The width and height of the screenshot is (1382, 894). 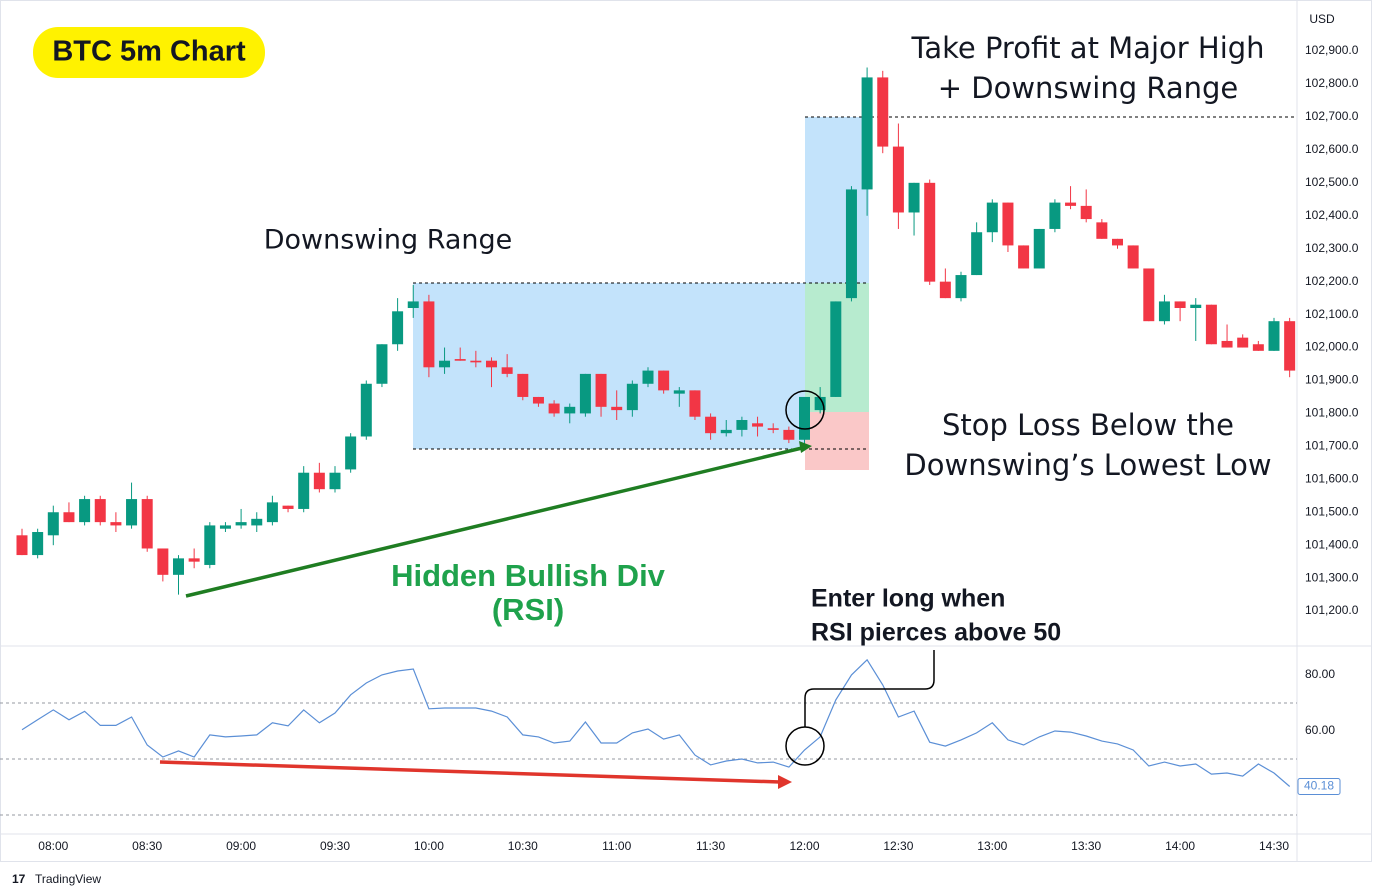 What do you see at coordinates (837, 441) in the screenshot?
I see `loss-zone` at bounding box center [837, 441].